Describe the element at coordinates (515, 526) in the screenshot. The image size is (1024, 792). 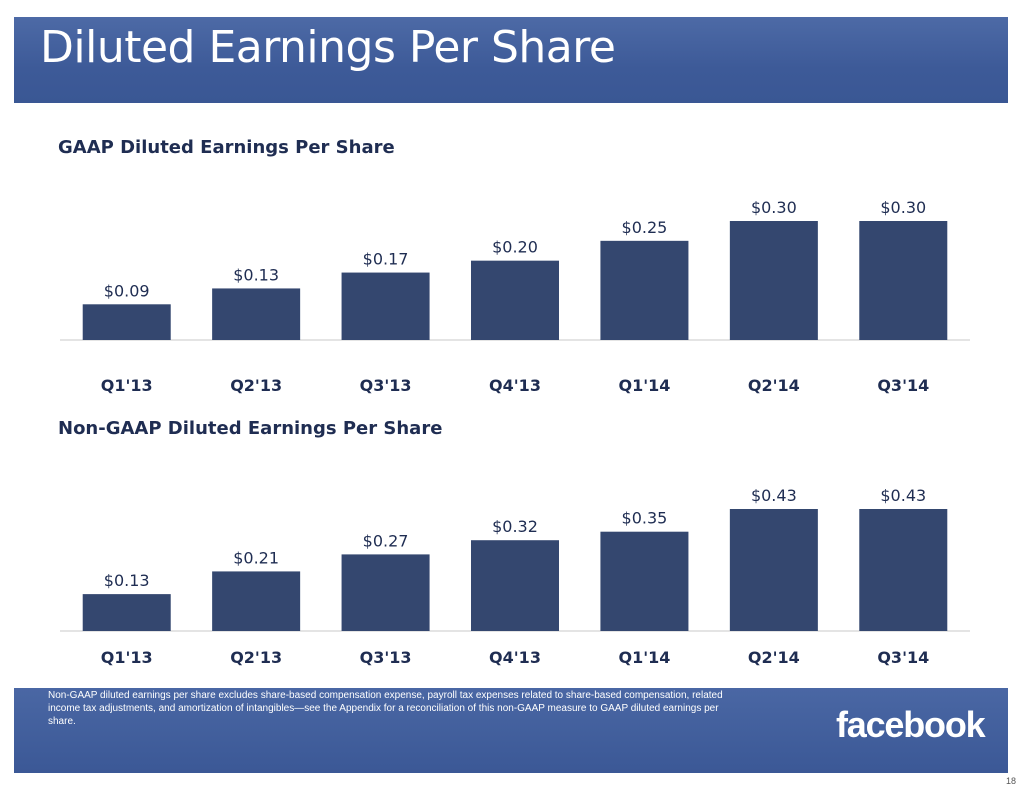
I see `non-gaap-data-label: $0.32` at that location.